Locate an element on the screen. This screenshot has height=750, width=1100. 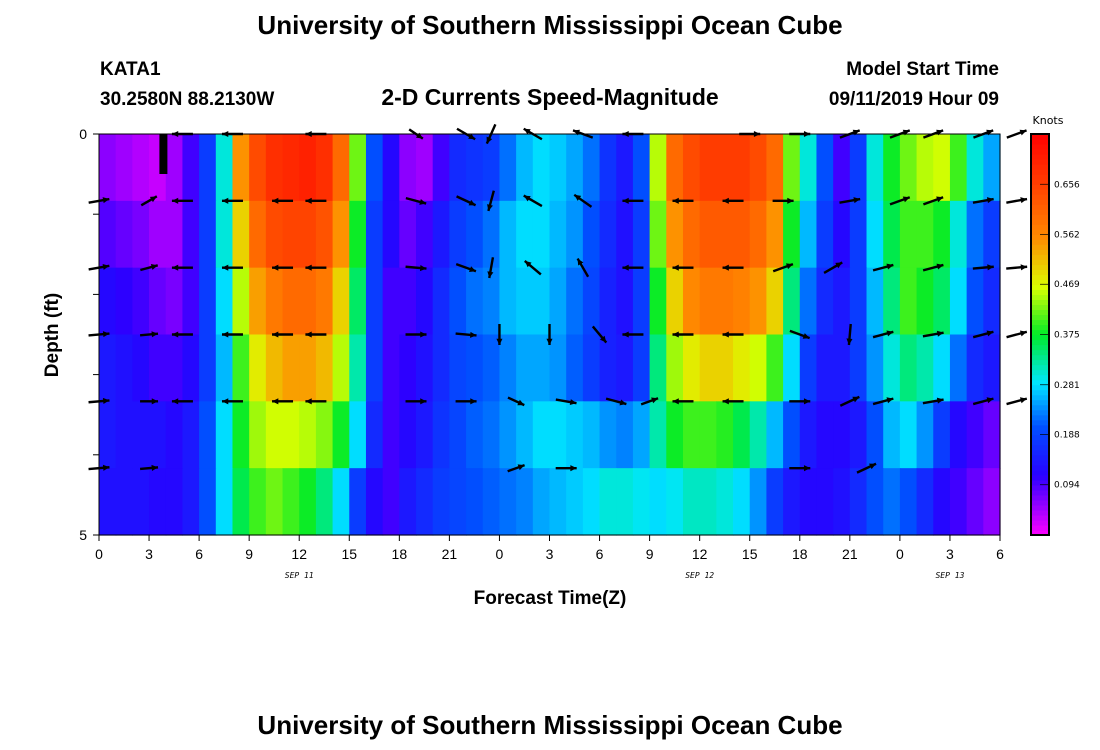
x-axis-label: Forecast Time(Z) is located at coordinates (550, 598).